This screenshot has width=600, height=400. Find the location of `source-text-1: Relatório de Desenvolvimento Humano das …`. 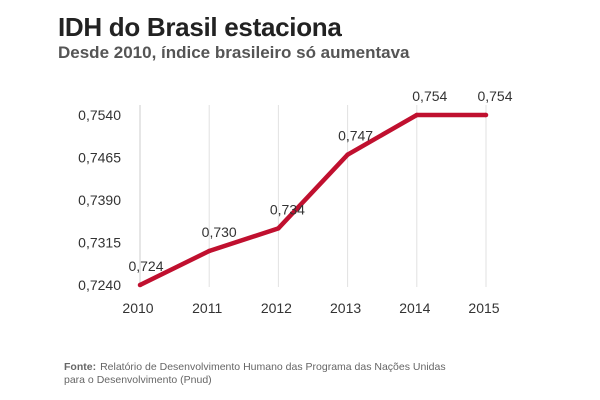

source-text-1: Relatório de Desenvolvimento Humano das … is located at coordinates (273, 367).